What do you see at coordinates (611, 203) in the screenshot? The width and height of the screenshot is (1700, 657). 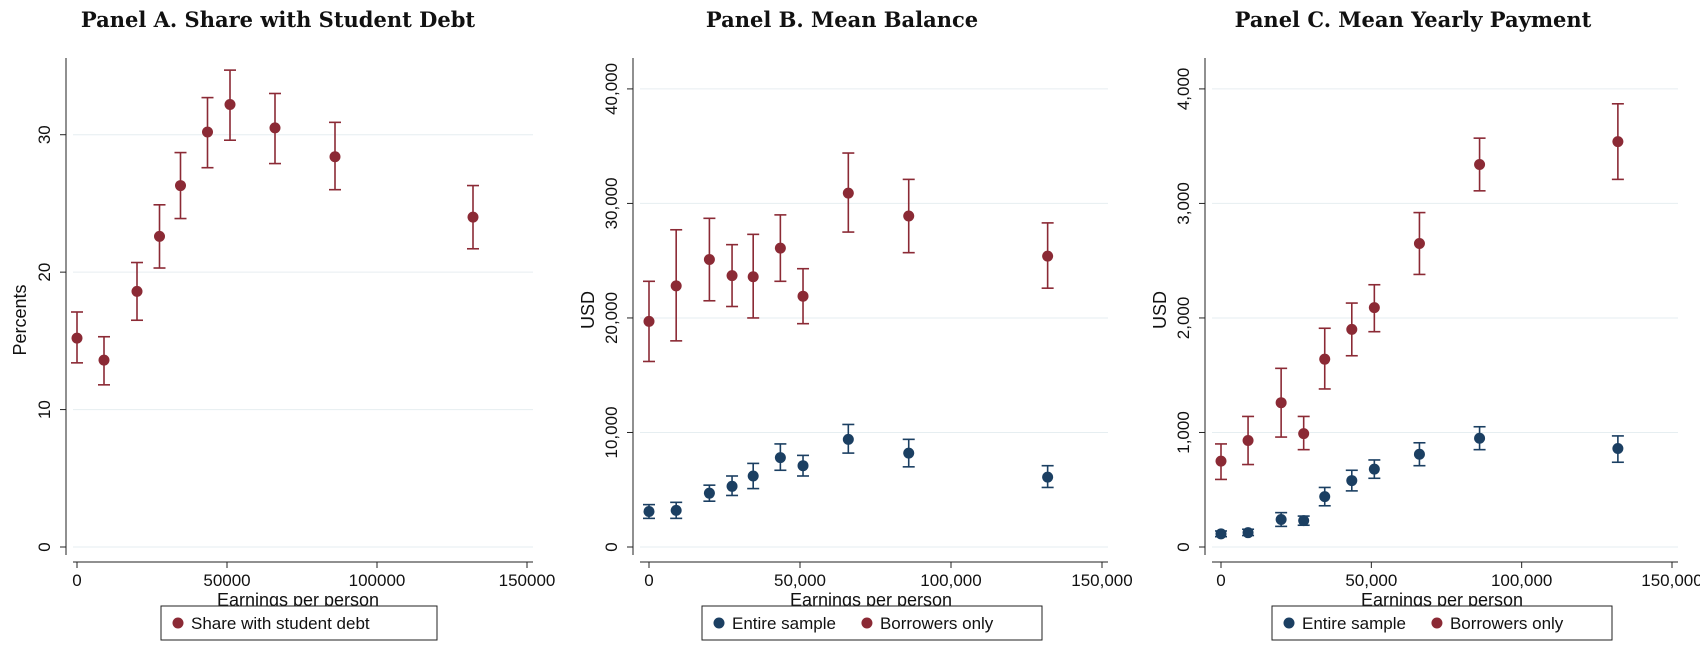 I see `panel-b-y-tick-label: 30,000` at bounding box center [611, 203].